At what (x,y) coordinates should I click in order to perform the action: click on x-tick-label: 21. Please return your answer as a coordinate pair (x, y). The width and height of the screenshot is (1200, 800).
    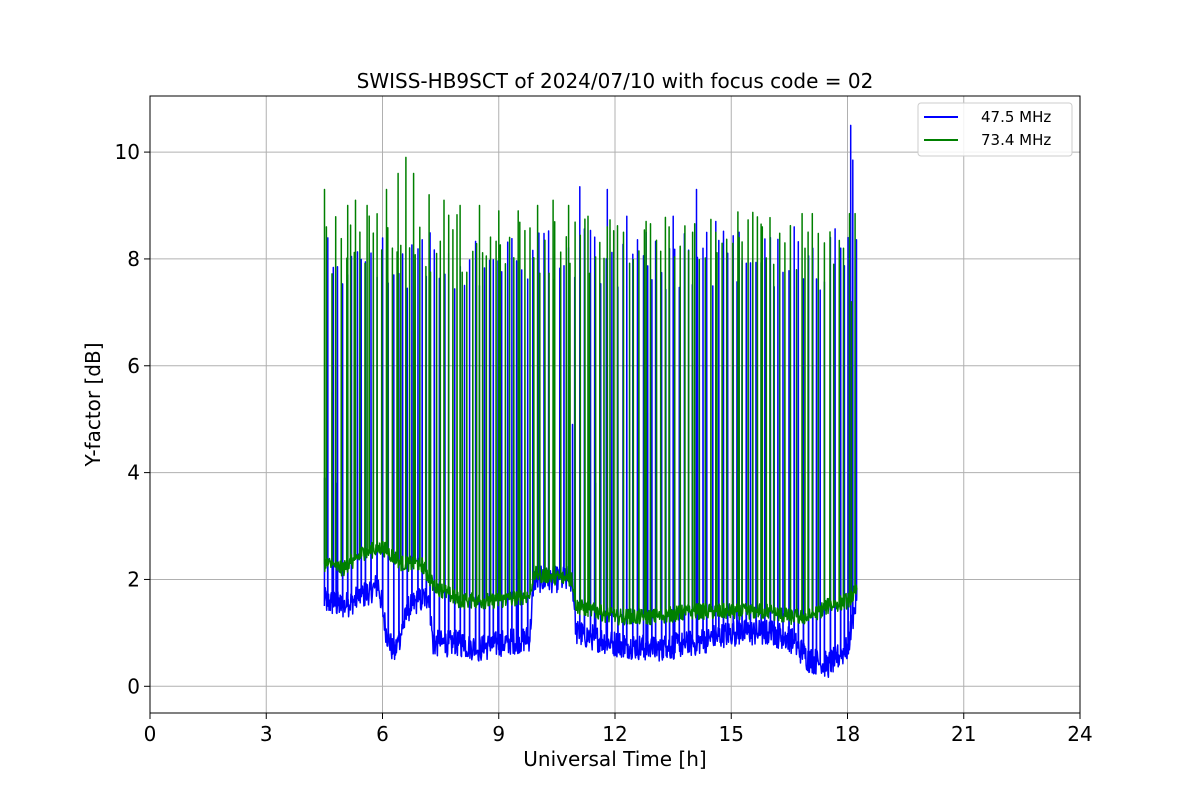
    Looking at the image, I should click on (963, 734).